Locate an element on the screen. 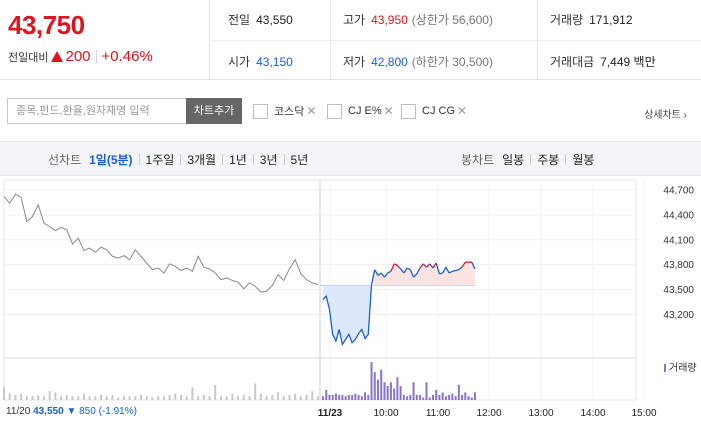 This screenshot has height=439, width=701. detail-chart-label: 상세차트 is located at coordinates (662, 115).